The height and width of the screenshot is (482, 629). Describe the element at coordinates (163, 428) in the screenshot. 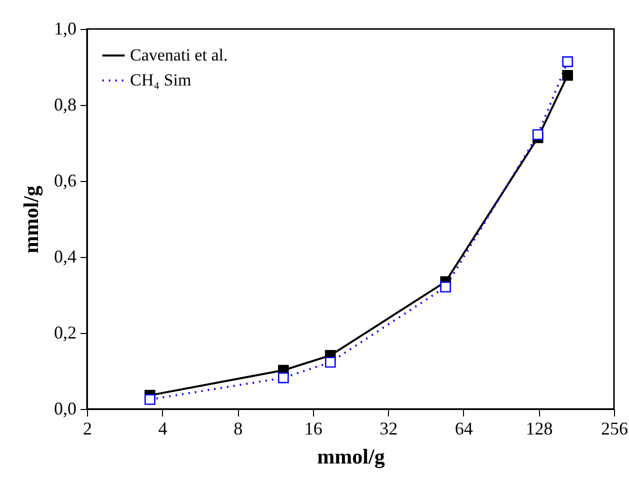

I see `x-tick-label: 4` at that location.